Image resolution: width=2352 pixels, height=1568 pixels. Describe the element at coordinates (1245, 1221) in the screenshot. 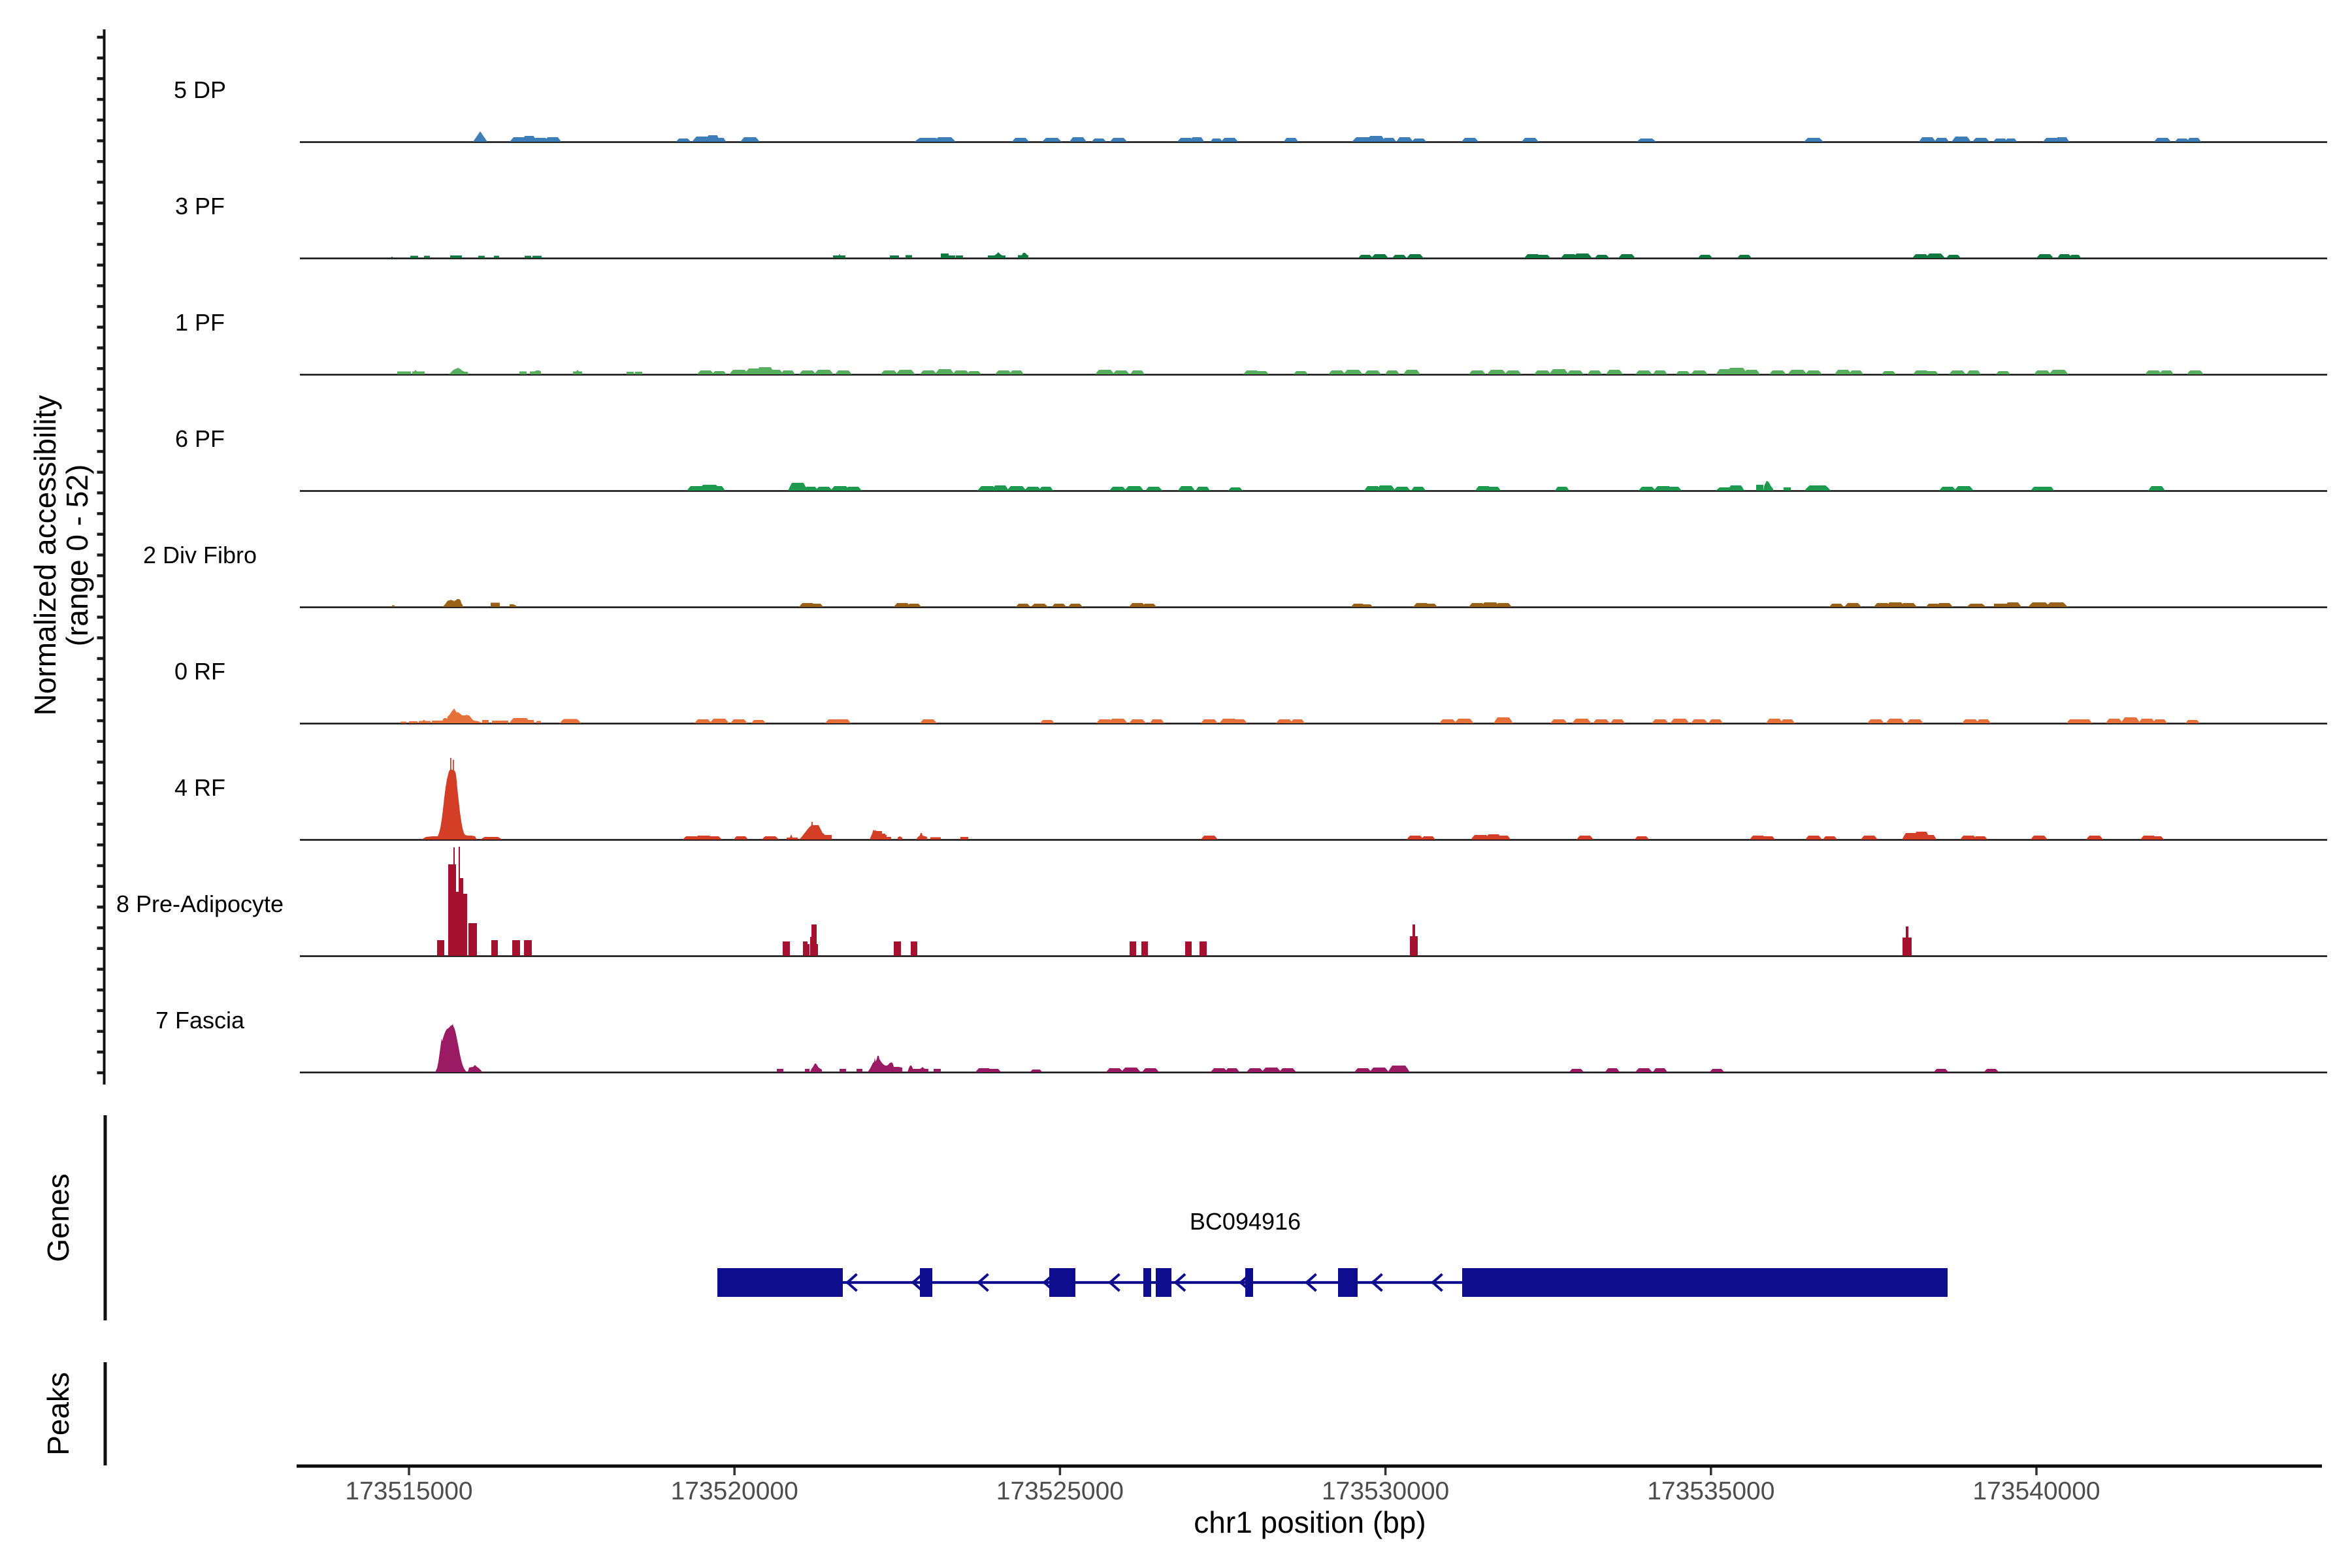

I see `svg-text: BC094916` at that location.